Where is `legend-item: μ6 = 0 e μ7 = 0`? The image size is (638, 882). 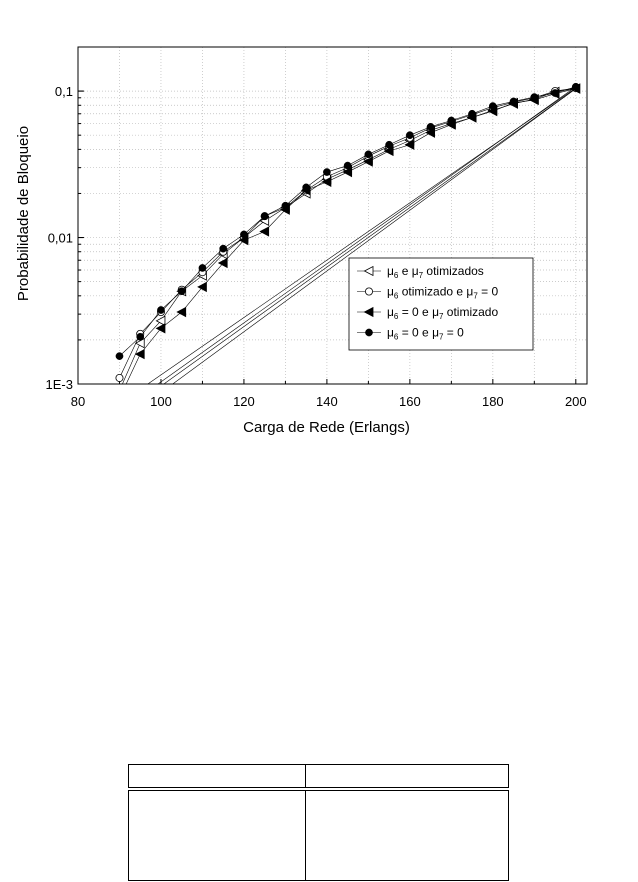 legend-item: μ6 = 0 e μ7 = 0 is located at coordinates (410, 334).